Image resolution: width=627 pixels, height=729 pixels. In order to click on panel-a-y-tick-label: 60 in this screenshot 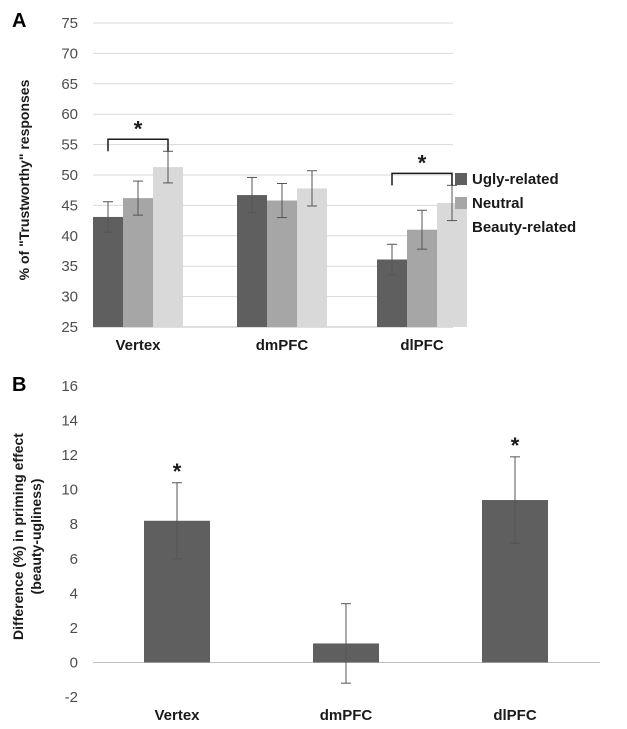, I will do `click(69, 114)`.